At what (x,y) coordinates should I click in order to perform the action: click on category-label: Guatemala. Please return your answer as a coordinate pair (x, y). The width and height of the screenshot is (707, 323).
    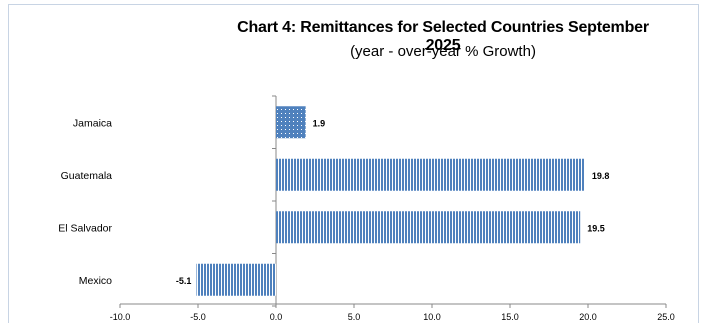
    Looking at the image, I should click on (87, 176).